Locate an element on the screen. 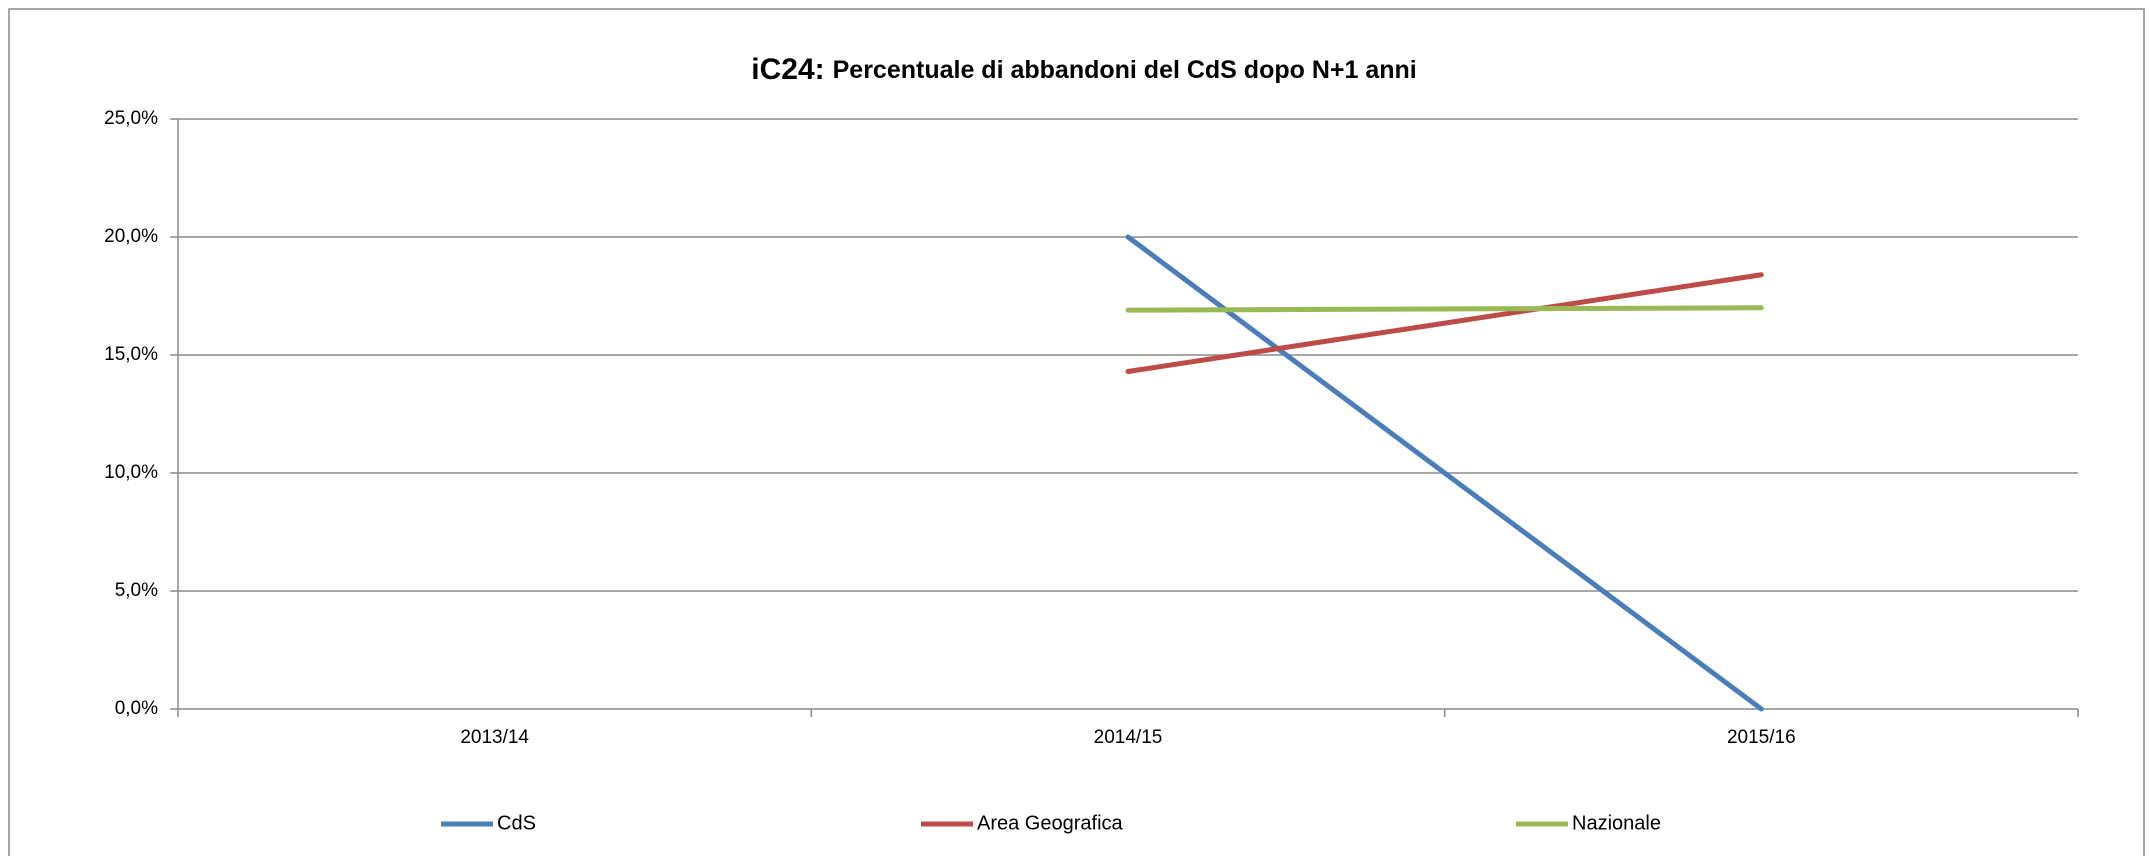 The width and height of the screenshot is (2149, 856). y-tick-label: 25,0% is located at coordinates (131, 118).